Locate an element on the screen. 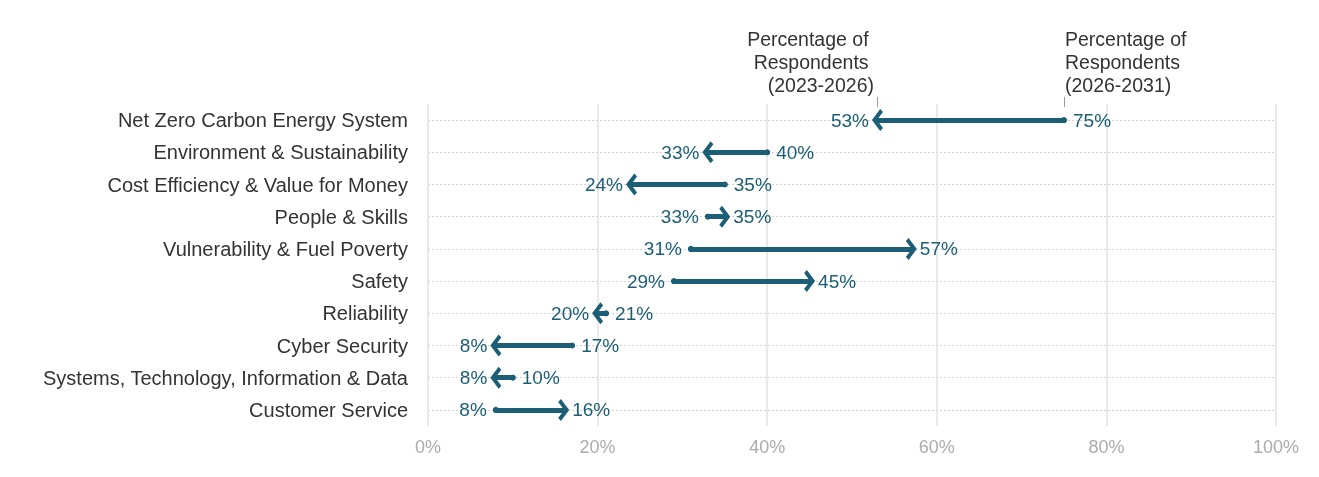 The image size is (1319, 477). data-label: 10% is located at coordinates (540, 378).